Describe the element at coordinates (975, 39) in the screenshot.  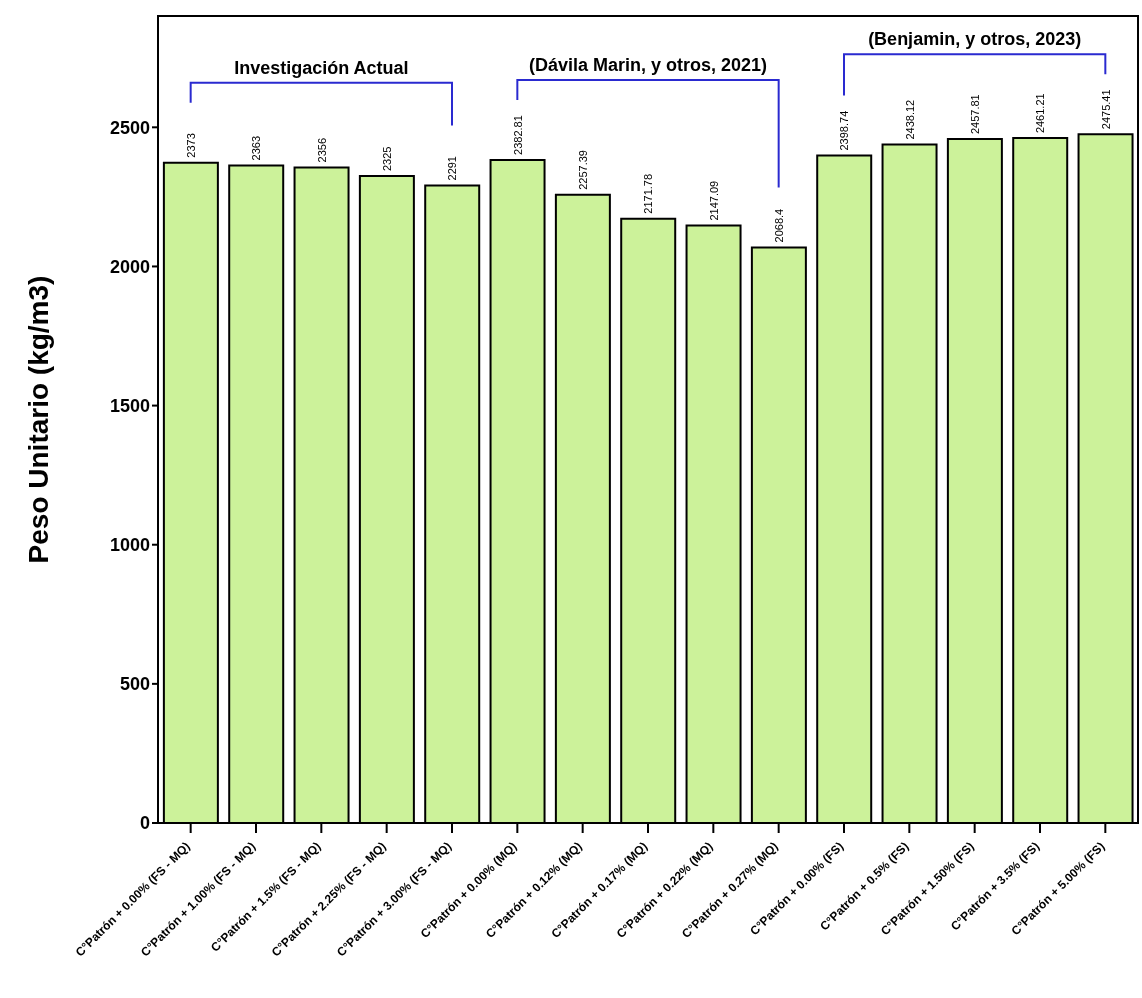
I see `annotation: (Benjamin, y otros, 2023)` at that location.